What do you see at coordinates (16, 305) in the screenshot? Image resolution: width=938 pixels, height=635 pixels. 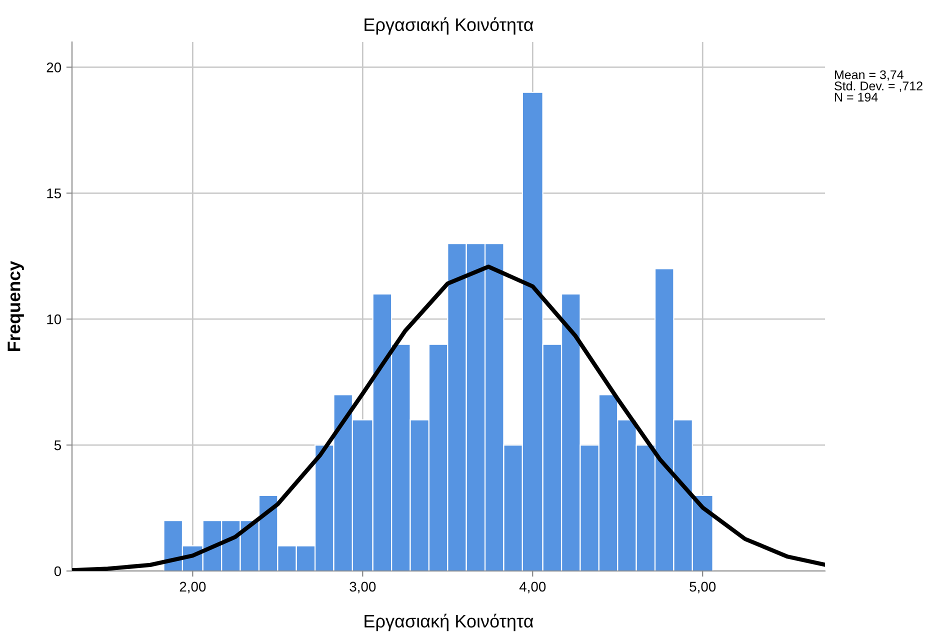 I see `y-axis-title: Frequency` at bounding box center [16, 305].